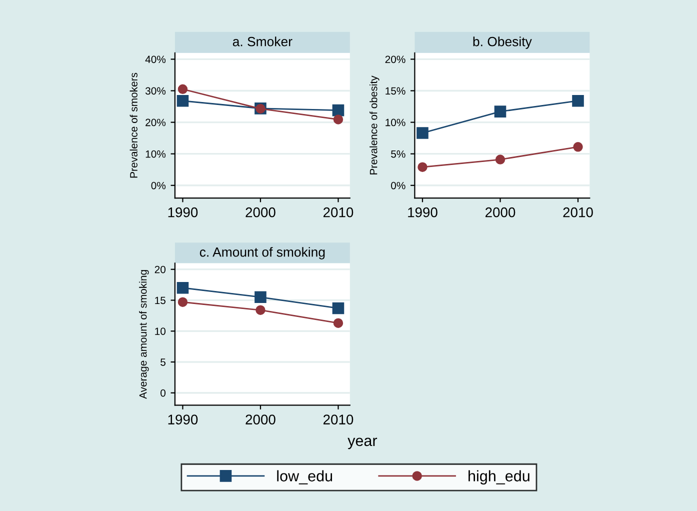 The height and width of the screenshot is (511, 697). Describe the element at coordinates (398, 154) in the screenshot. I see `y-tick-label: 5%` at that location.